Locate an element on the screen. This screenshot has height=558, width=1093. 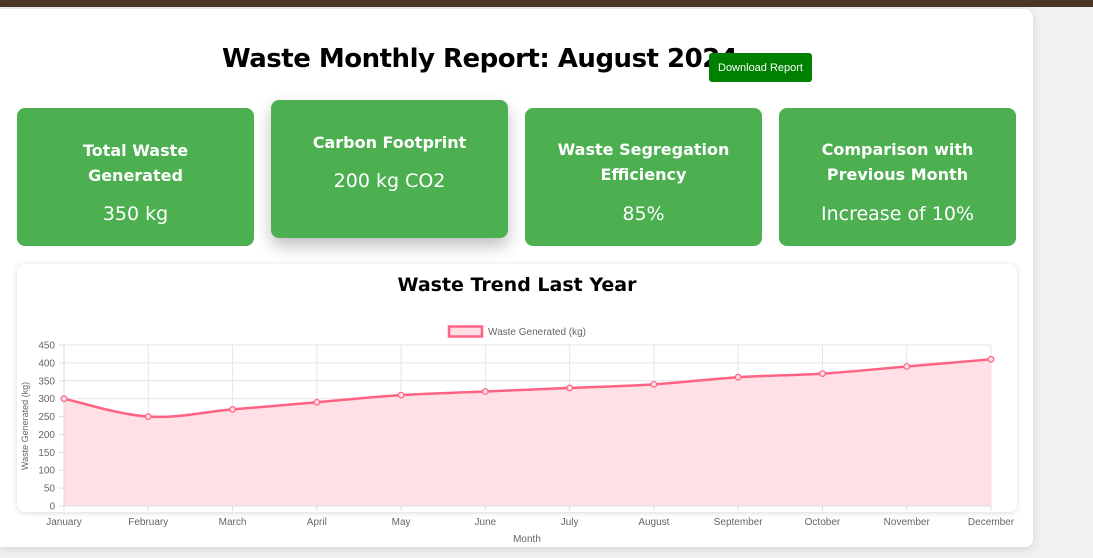
card-total-waste: Total Waste Generated 350 kg is located at coordinates (135, 177).